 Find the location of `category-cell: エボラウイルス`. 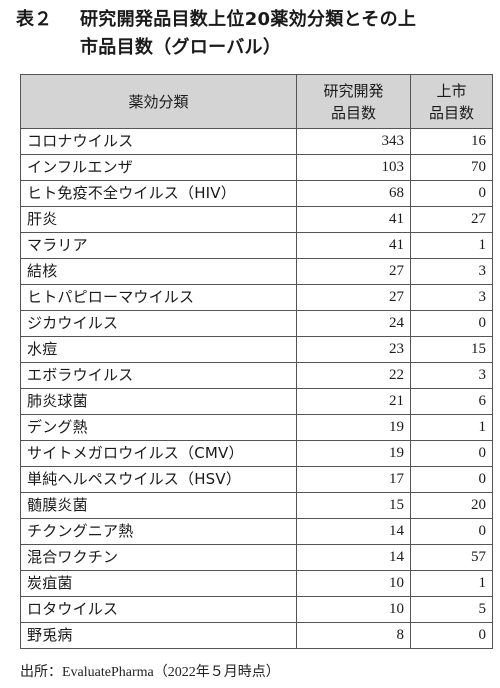

category-cell: エボラウイルス is located at coordinates (158, 375).